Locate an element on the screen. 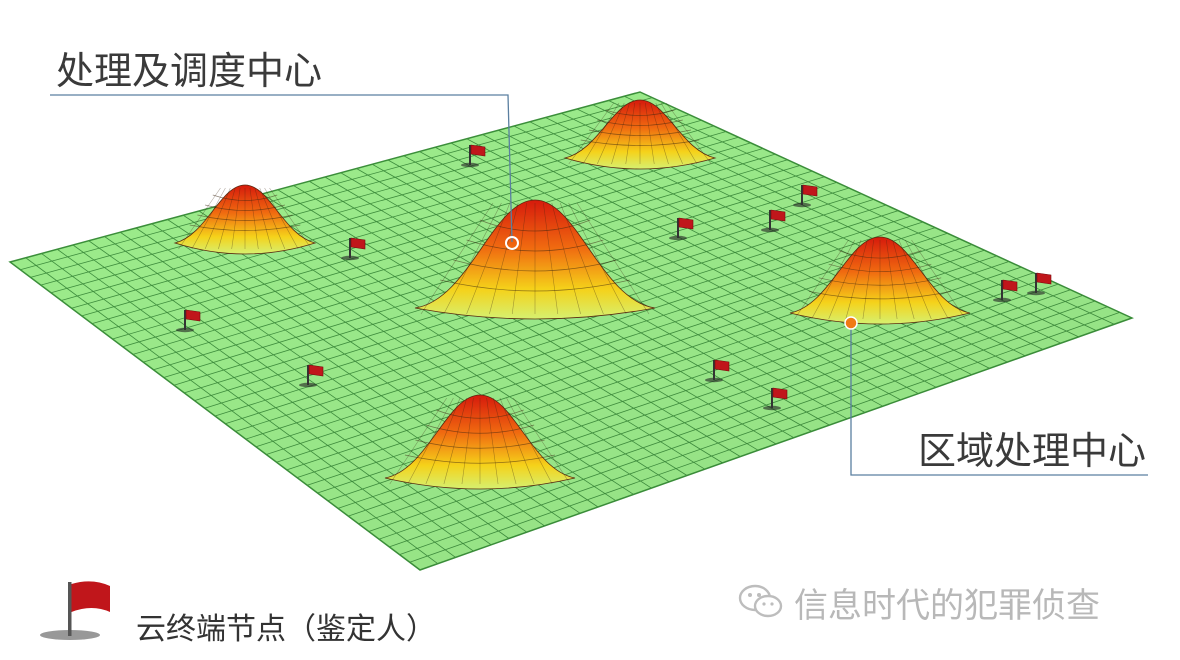 Image resolution: width=1180 pixels, height=660 pixels. watermark: 信息时代的犯罪侦查 is located at coordinates (919, 603).